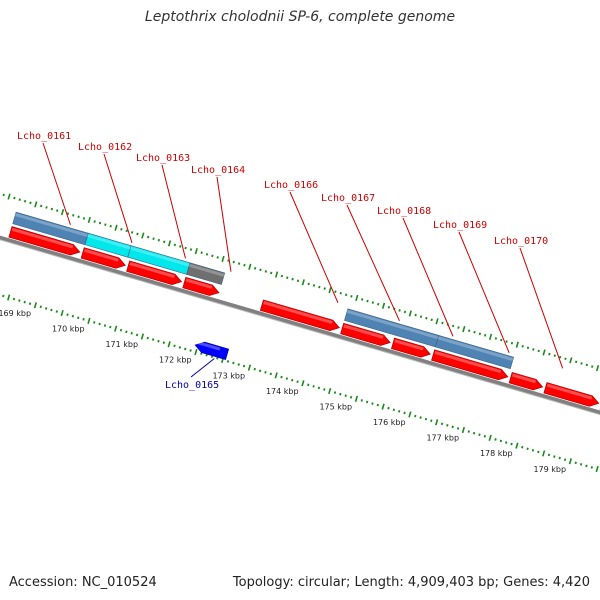 The width and height of the screenshot is (600, 600). What do you see at coordinates (521, 241) in the screenshot?
I see `gene-label-lcho-0170: Lcho_0170` at bounding box center [521, 241].